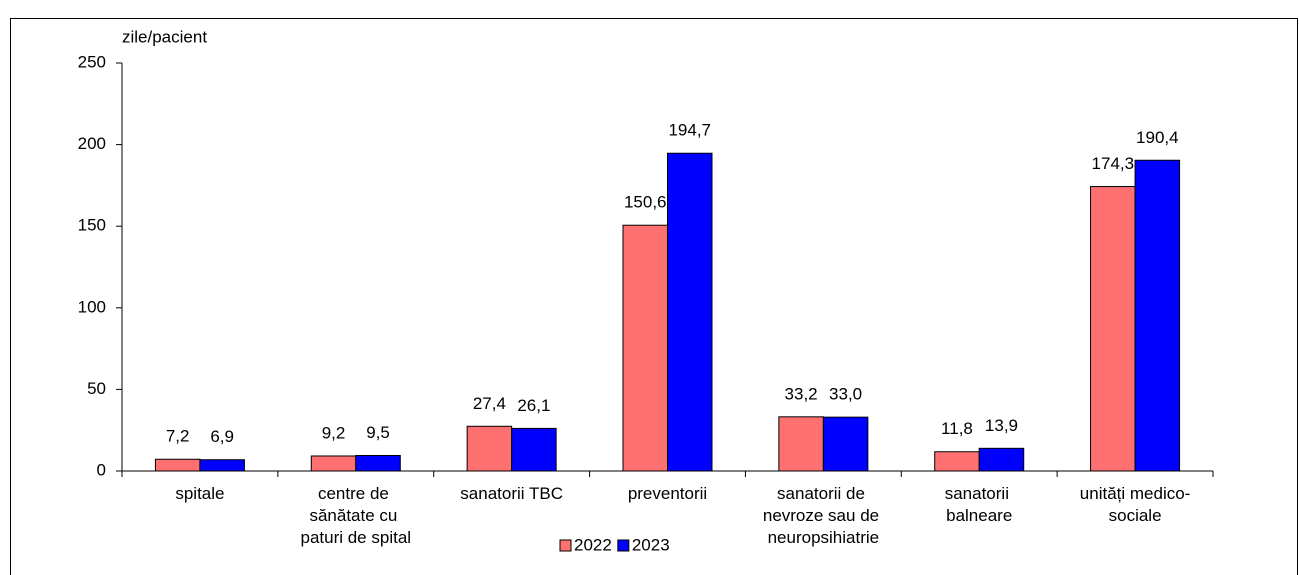 Image resolution: width=1299 pixels, height=575 pixels. What do you see at coordinates (222, 436) in the screenshot?
I see `value-label: 6,9` at bounding box center [222, 436].